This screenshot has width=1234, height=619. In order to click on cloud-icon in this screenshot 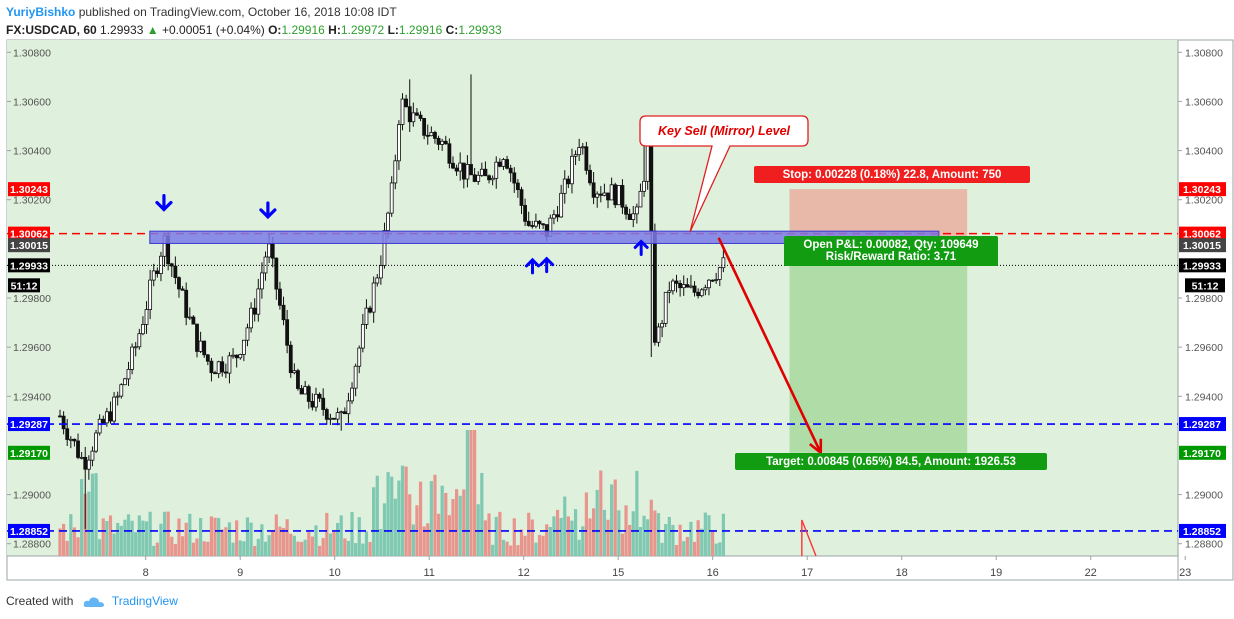, I will do `click(93, 602)`.